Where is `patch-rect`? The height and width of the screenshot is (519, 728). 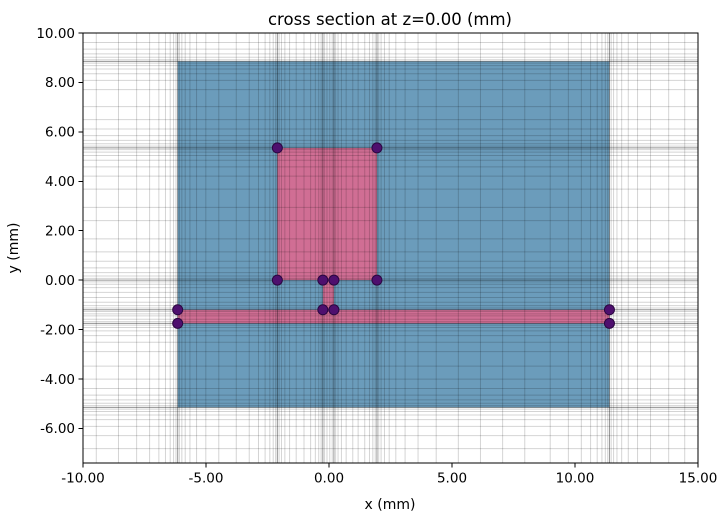
patch-rect is located at coordinates (327, 214).